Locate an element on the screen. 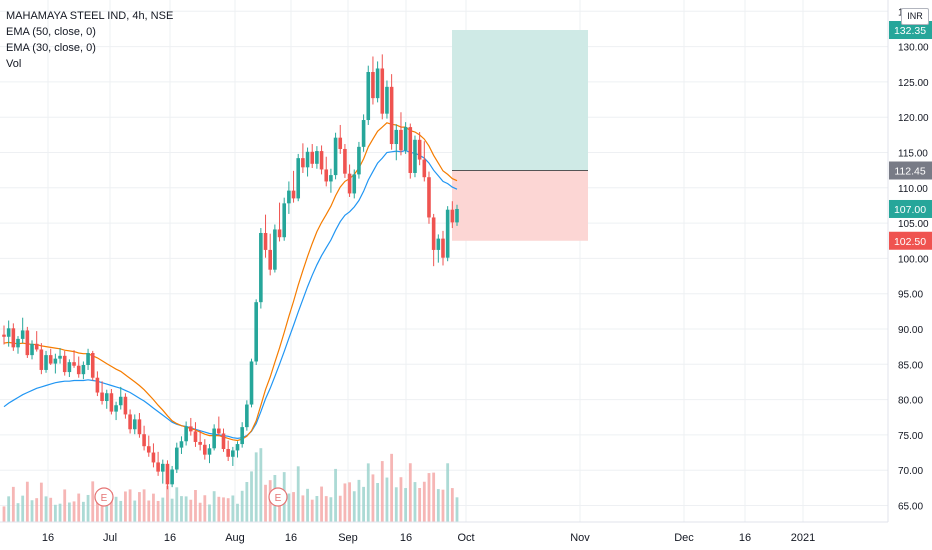 Image resolution: width=932 pixels, height=550 pixels. price-tick-label: 85.00 is located at coordinates (910, 365).